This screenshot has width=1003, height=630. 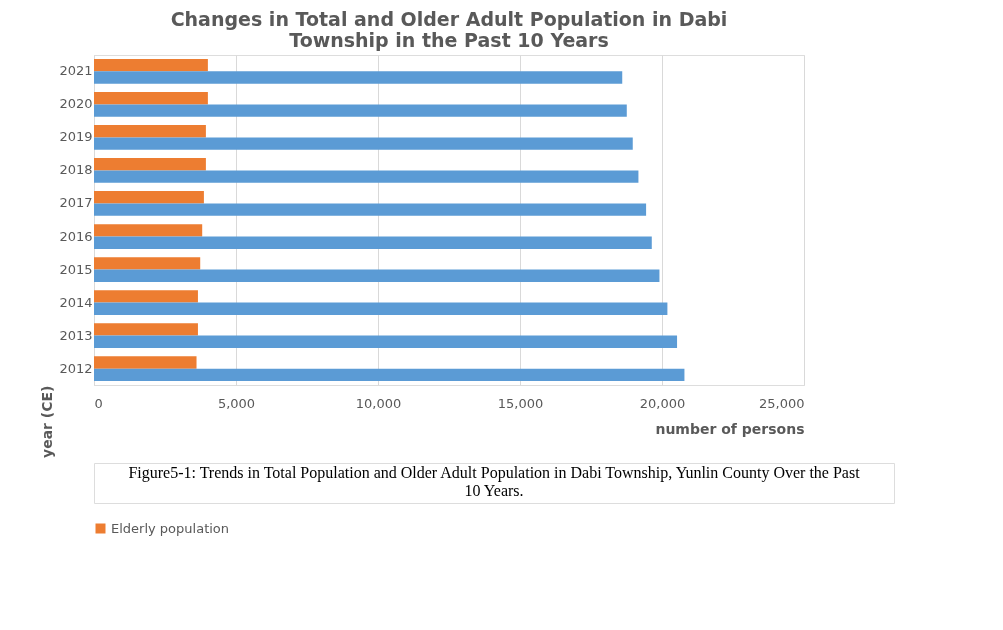 I want to click on y-axis-title: year (CE), so click(x=47, y=421).